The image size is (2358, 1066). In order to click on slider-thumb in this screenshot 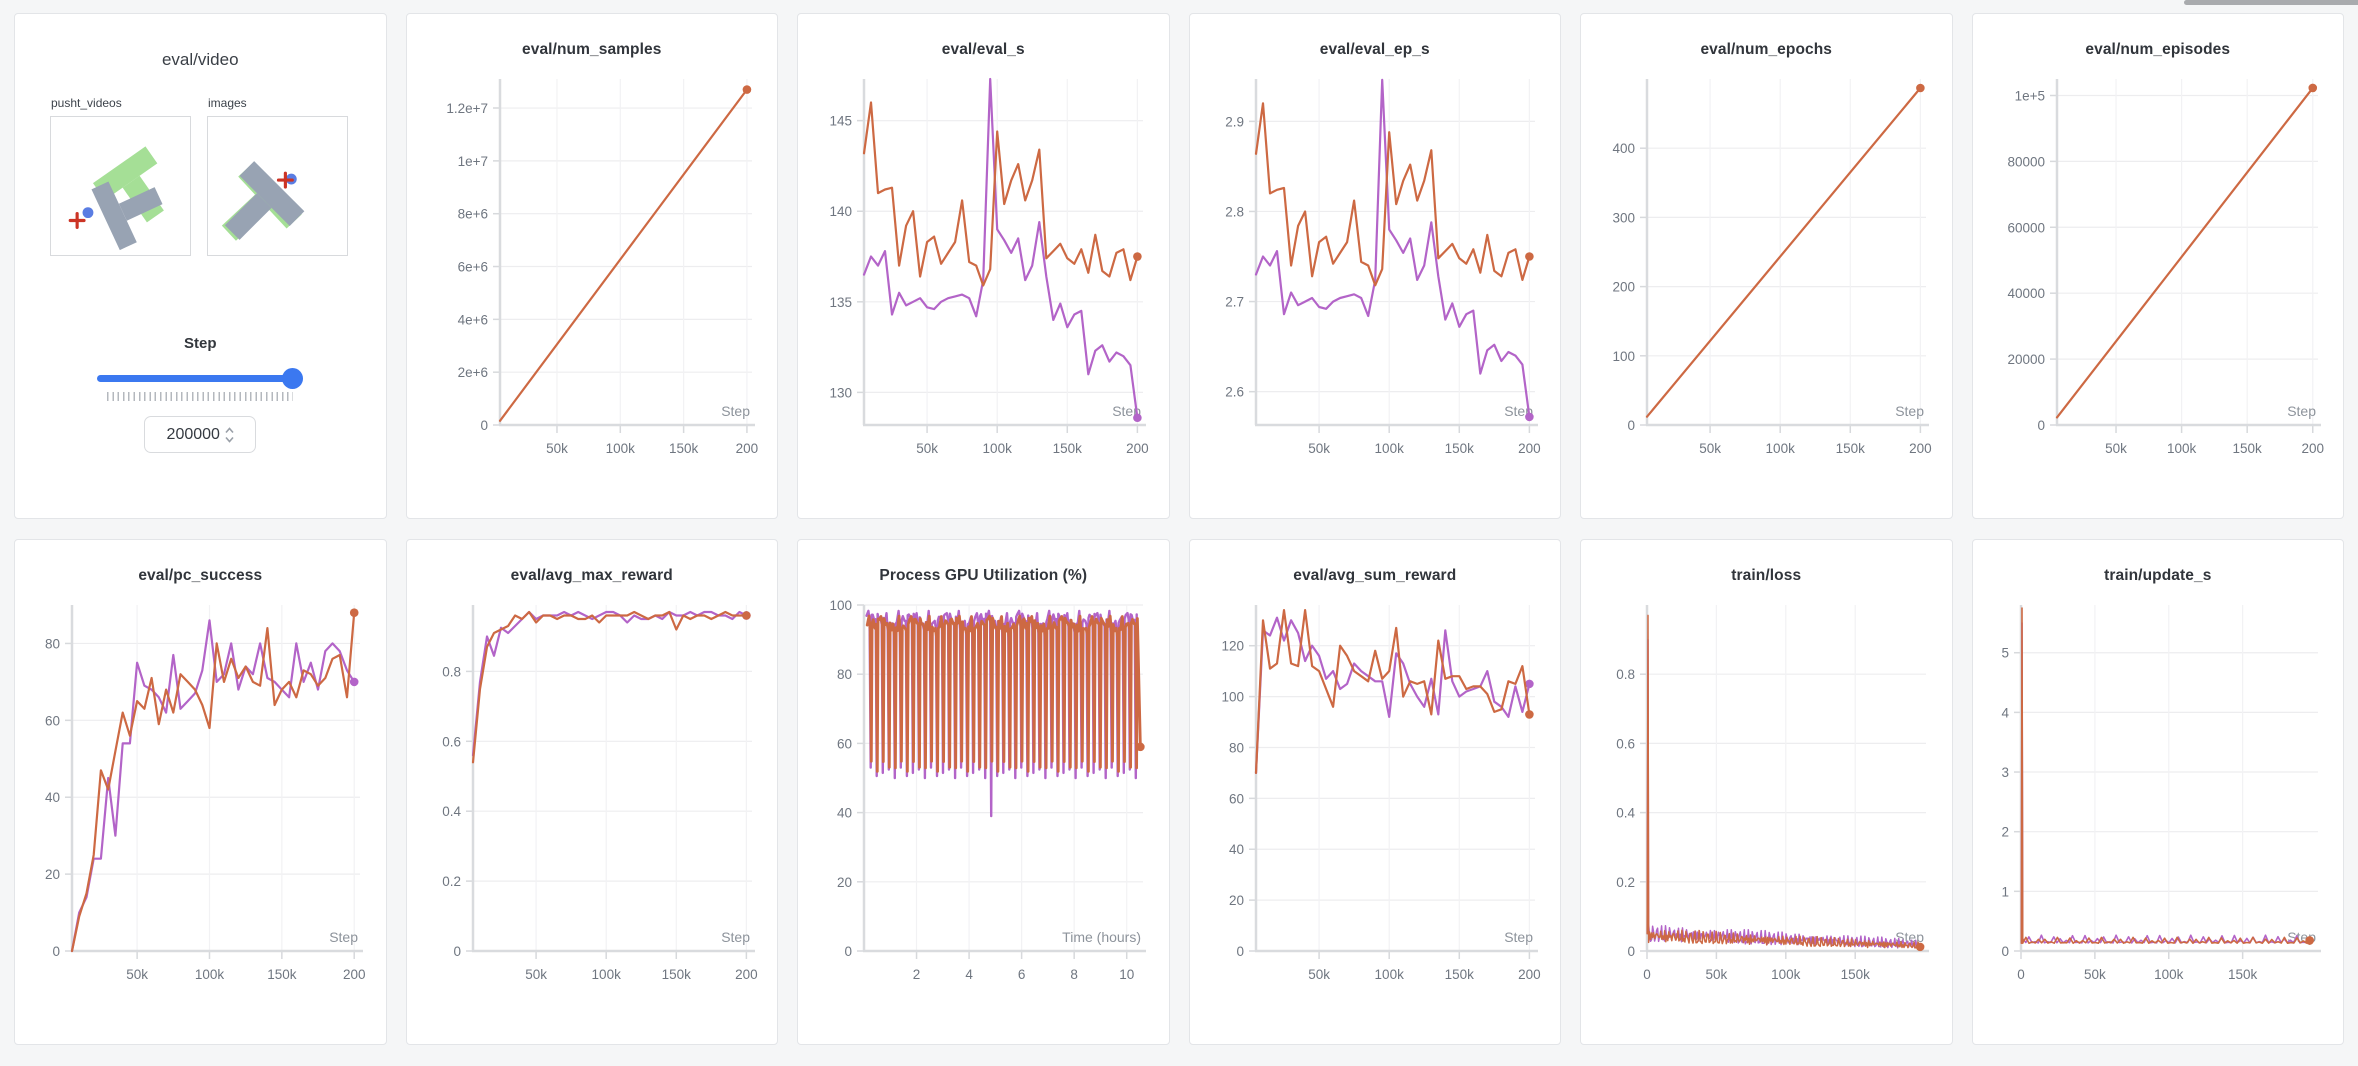, I will do `click(293, 378)`.